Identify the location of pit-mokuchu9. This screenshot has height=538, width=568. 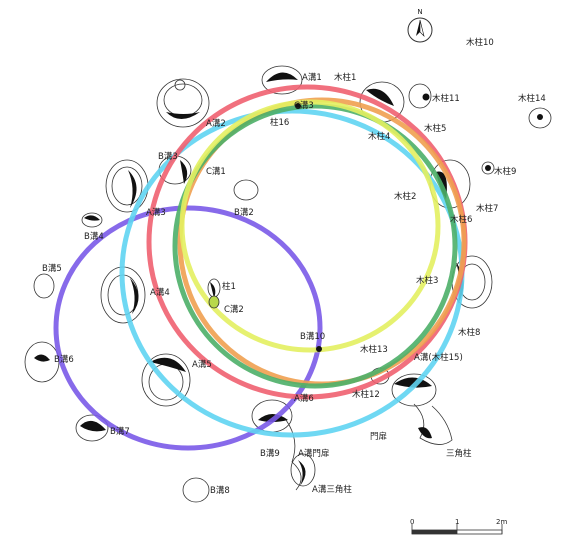
(488, 168).